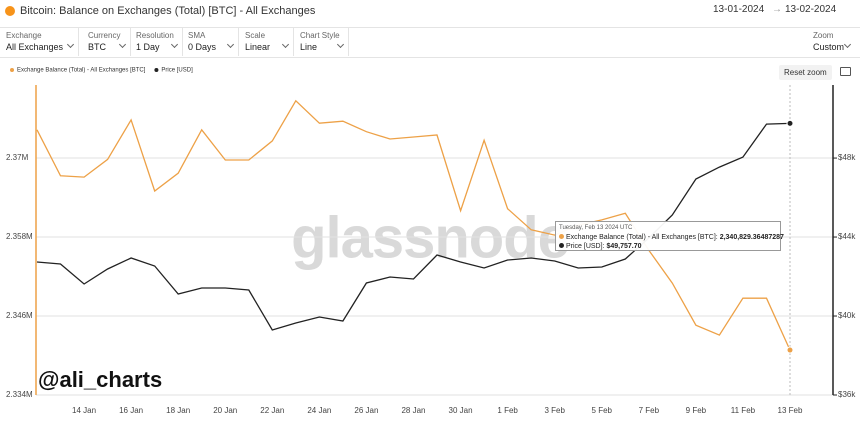 The image size is (860, 421). What do you see at coordinates (19, 394) in the screenshot?
I see `y-tick-label: 2.334M` at bounding box center [19, 394].